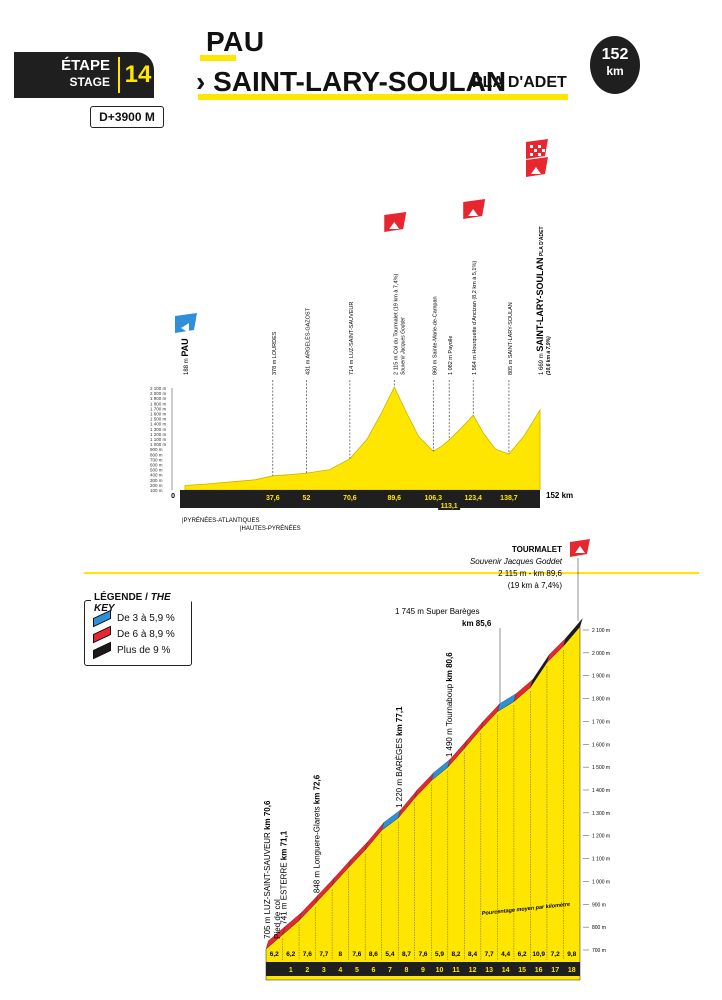 The image size is (722, 1000). Describe the element at coordinates (389, 954) in the screenshot. I see `gradient-label: 5,4` at that location.